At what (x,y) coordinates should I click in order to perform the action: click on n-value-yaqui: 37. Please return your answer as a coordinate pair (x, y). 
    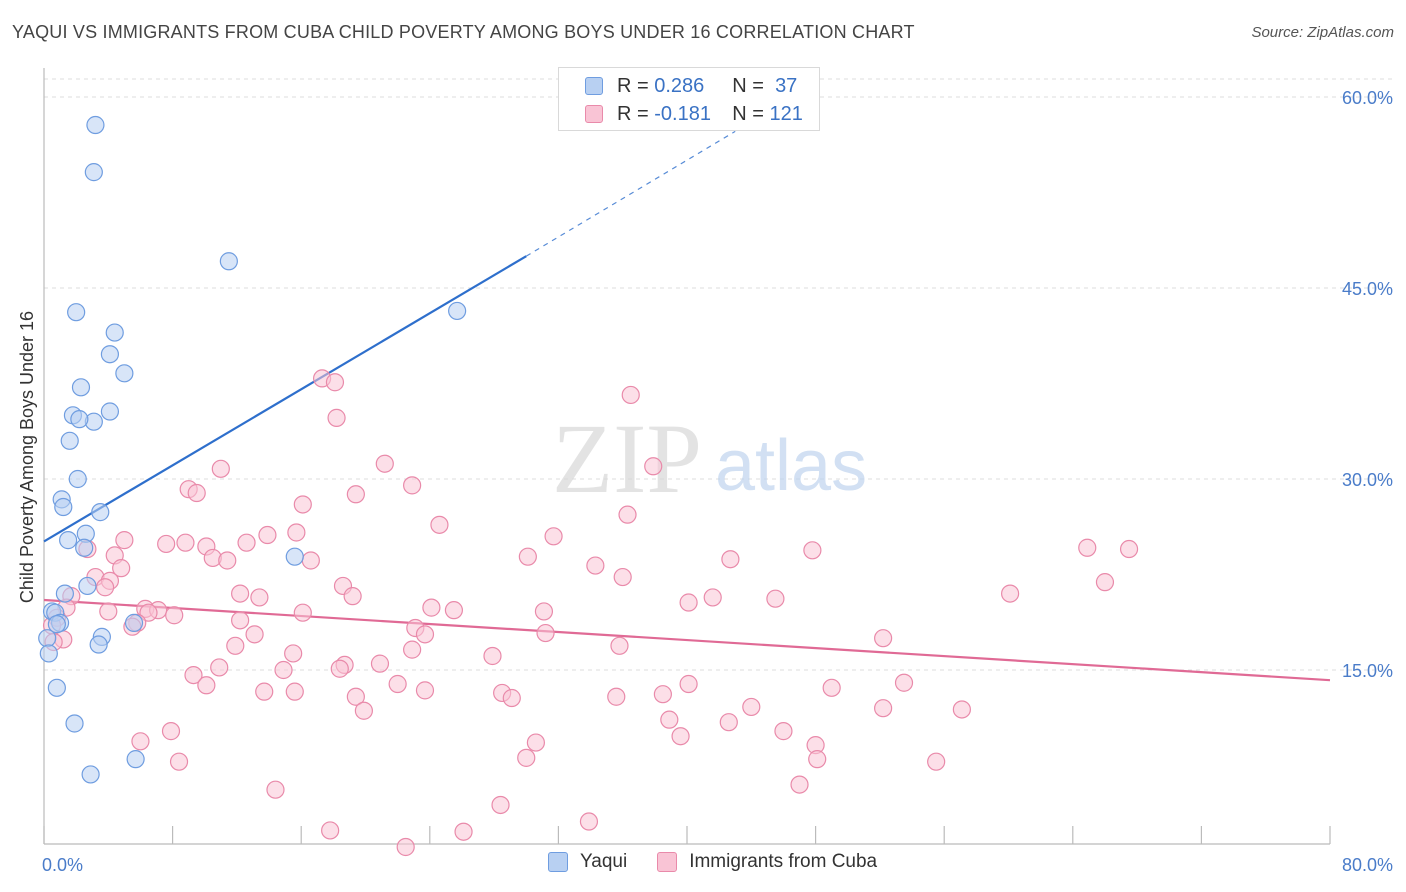
    Looking at the image, I should click on (786, 85).